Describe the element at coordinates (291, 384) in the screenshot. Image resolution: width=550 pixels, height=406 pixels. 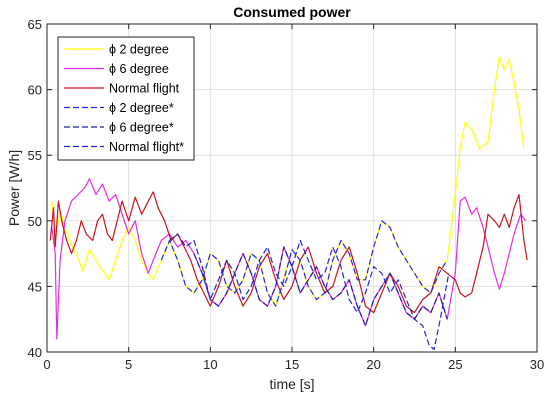
I see `x-axis-label: time [s]` at that location.